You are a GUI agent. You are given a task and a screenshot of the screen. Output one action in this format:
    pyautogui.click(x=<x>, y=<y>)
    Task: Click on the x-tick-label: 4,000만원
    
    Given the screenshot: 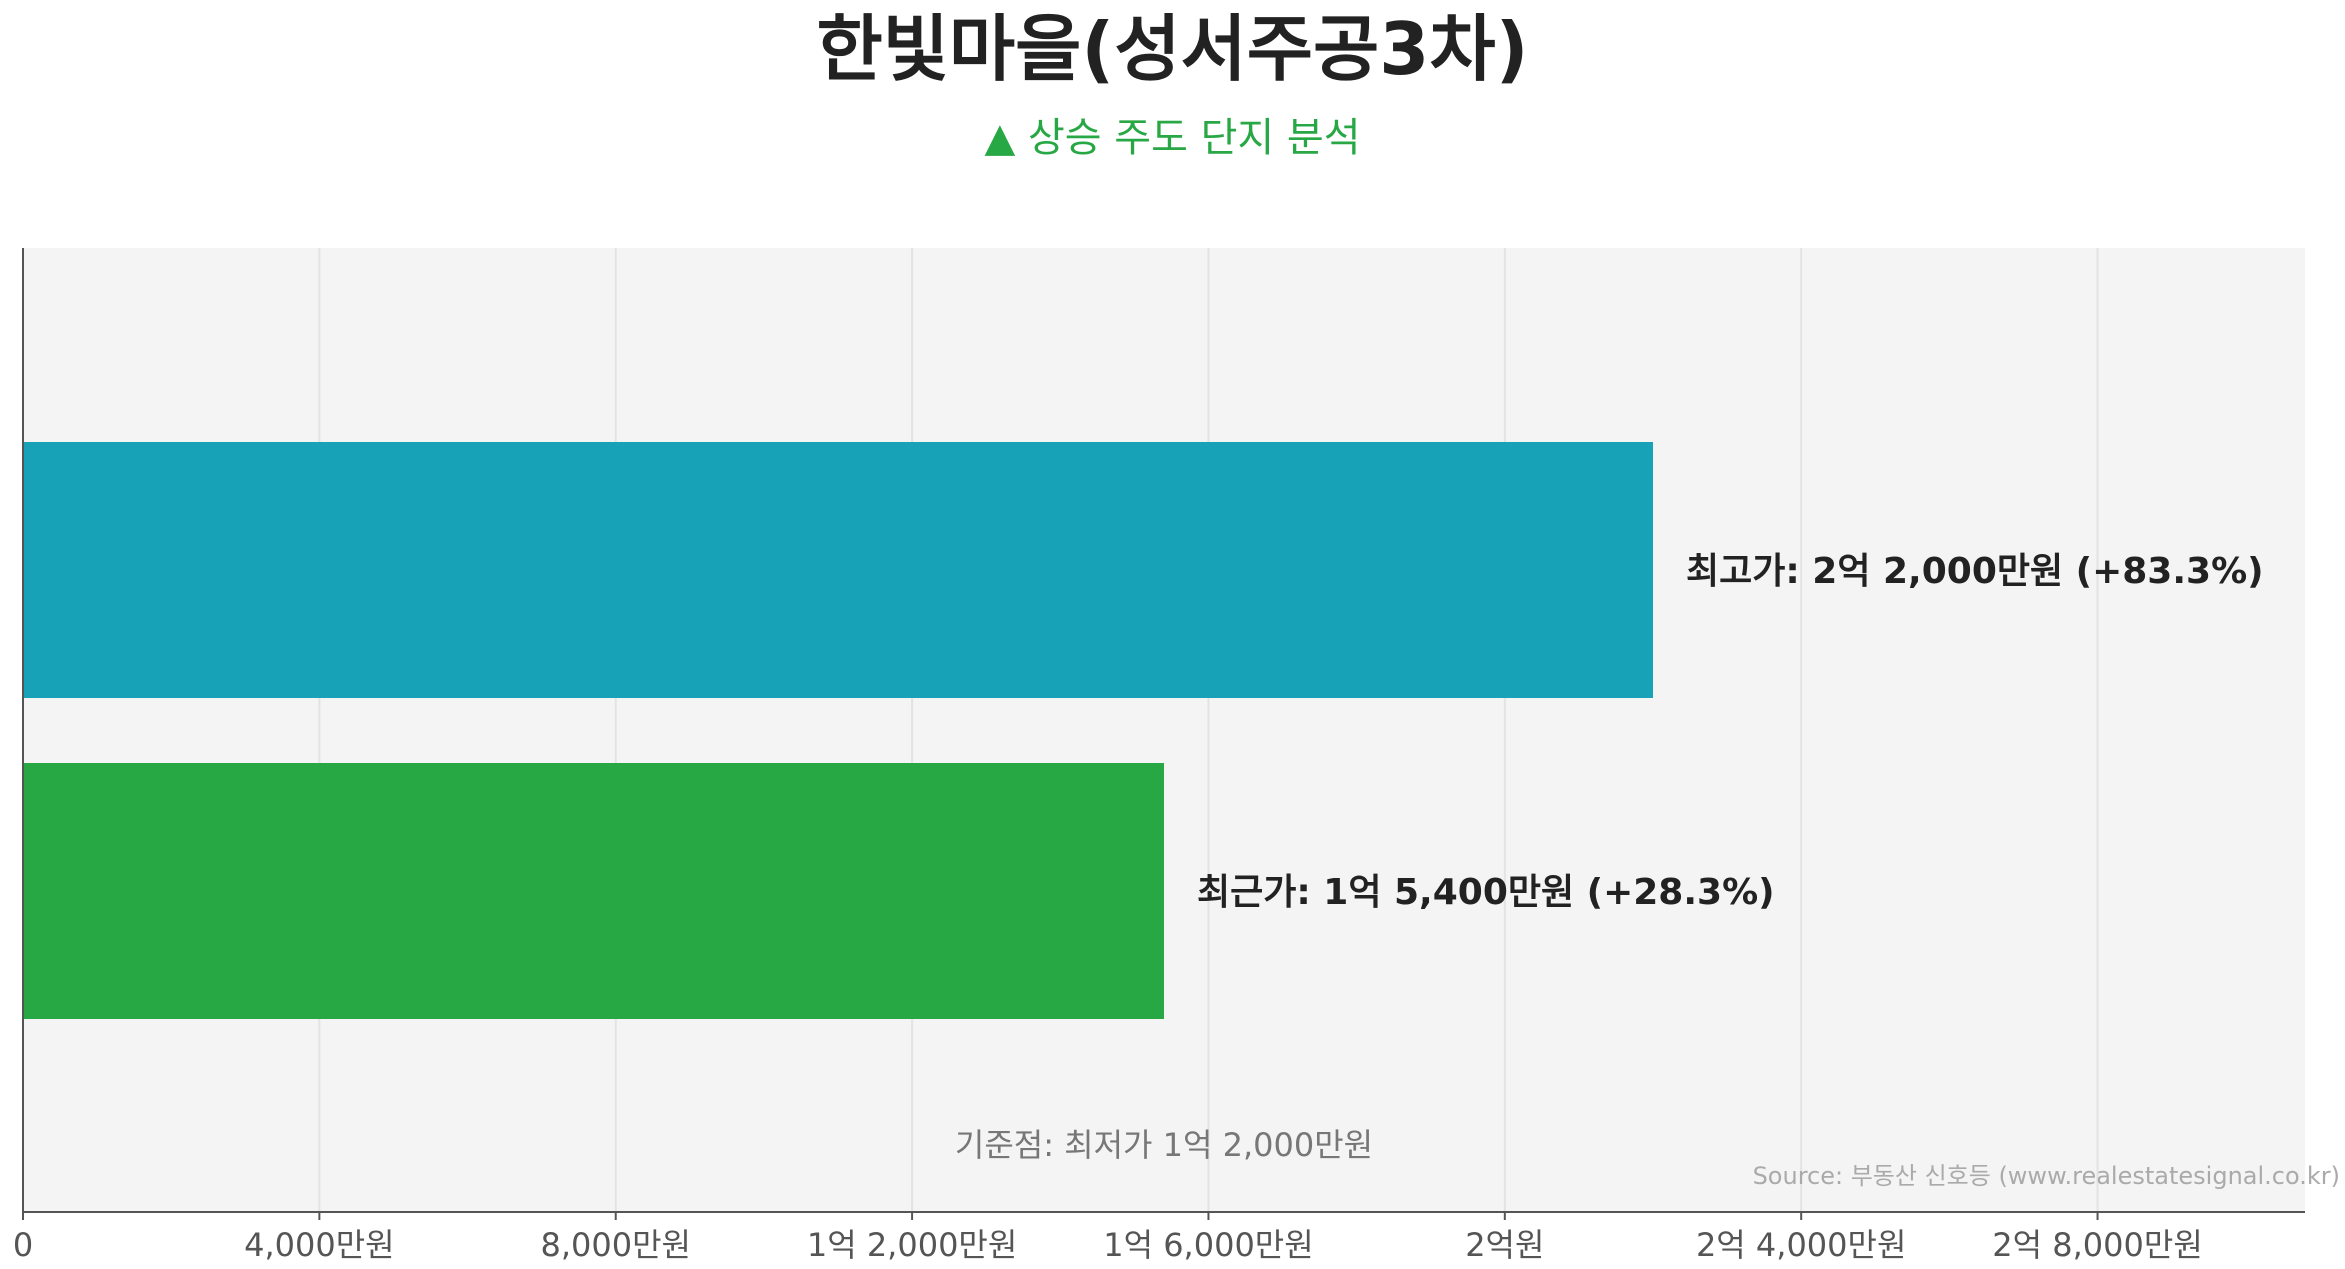 What is the action you would take?
    pyautogui.click(x=319, y=1245)
    